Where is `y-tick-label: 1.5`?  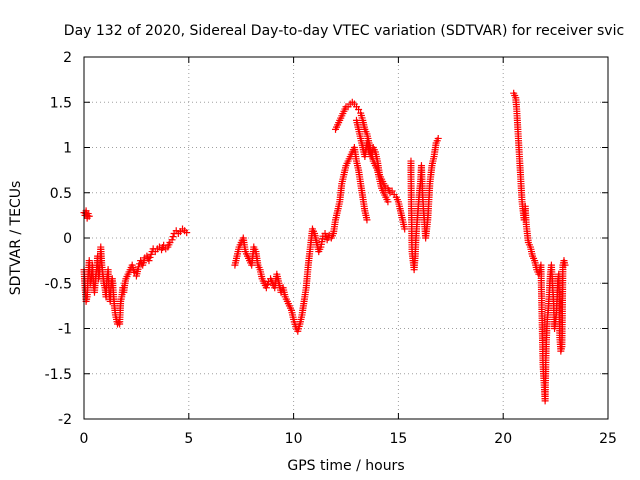
y-tick-label: 1.5 is located at coordinates (61, 103).